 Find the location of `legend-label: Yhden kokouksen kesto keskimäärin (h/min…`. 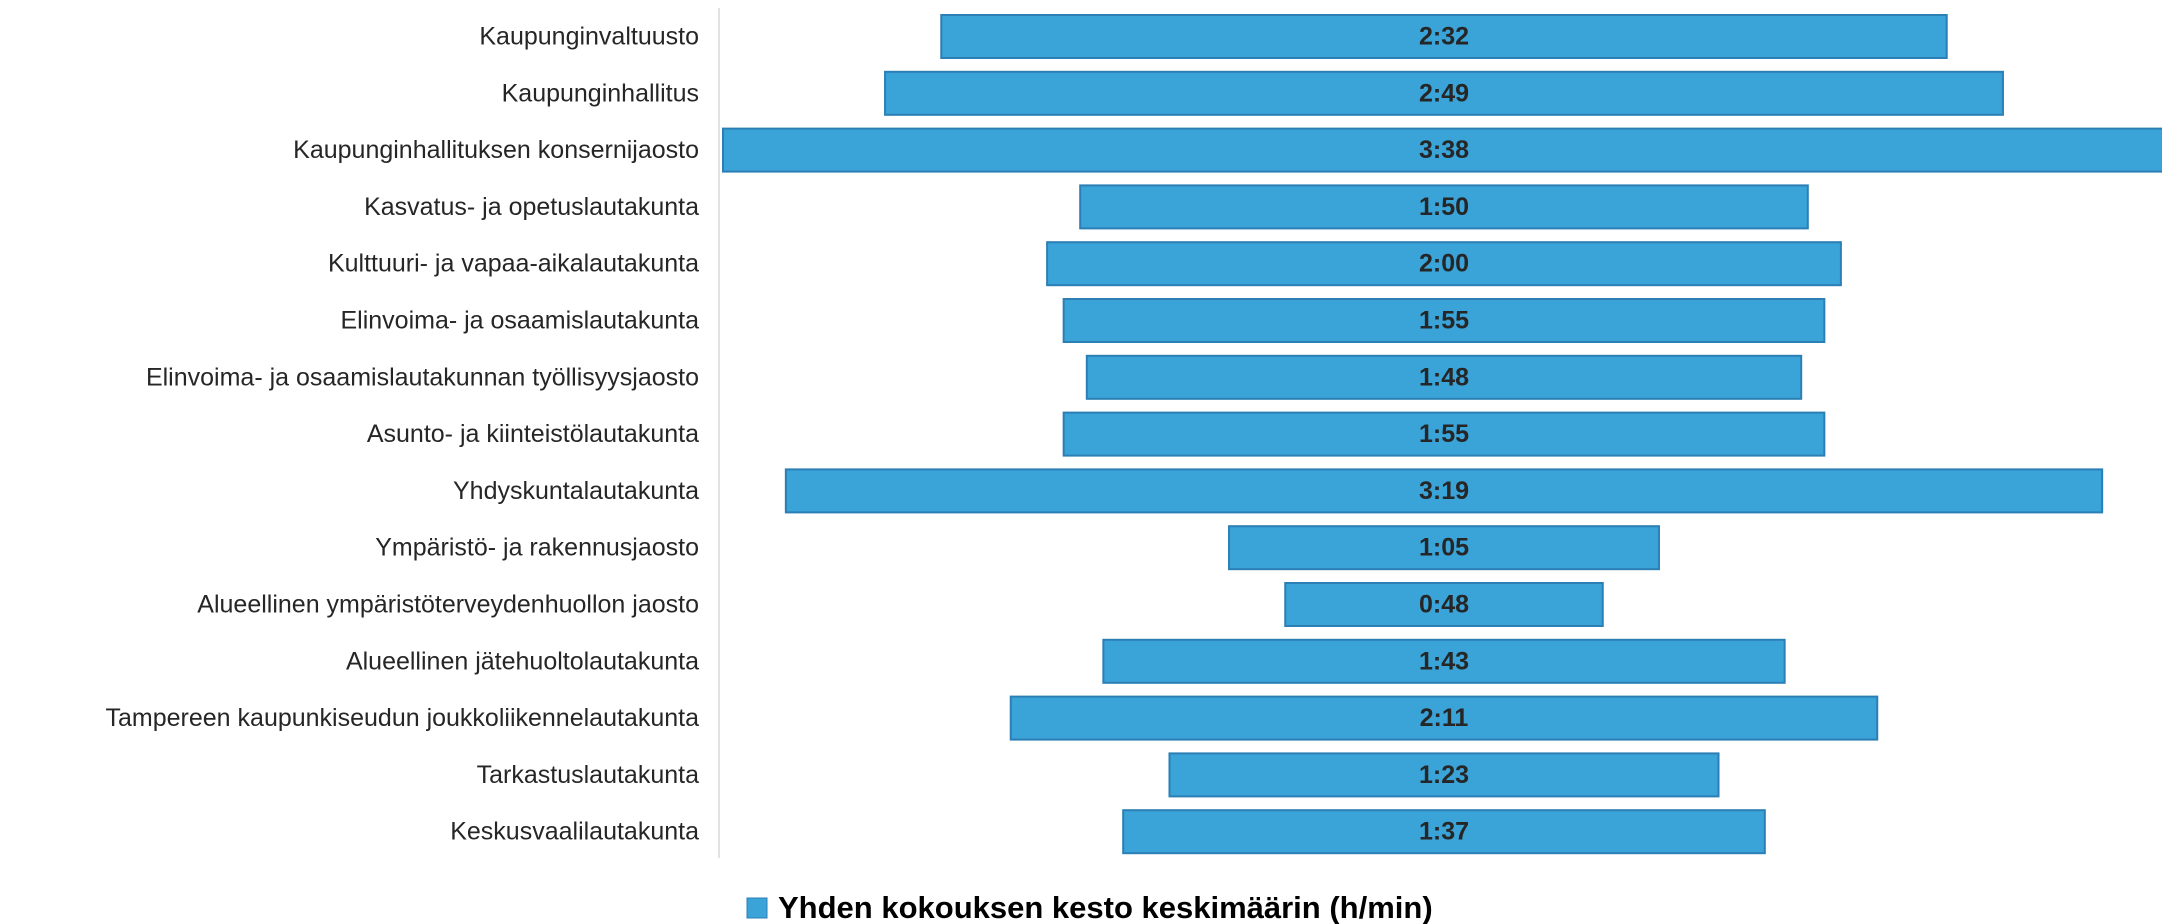

legend-label: Yhden kokouksen kesto keskimäärin (h/min… is located at coordinates (1105, 907).